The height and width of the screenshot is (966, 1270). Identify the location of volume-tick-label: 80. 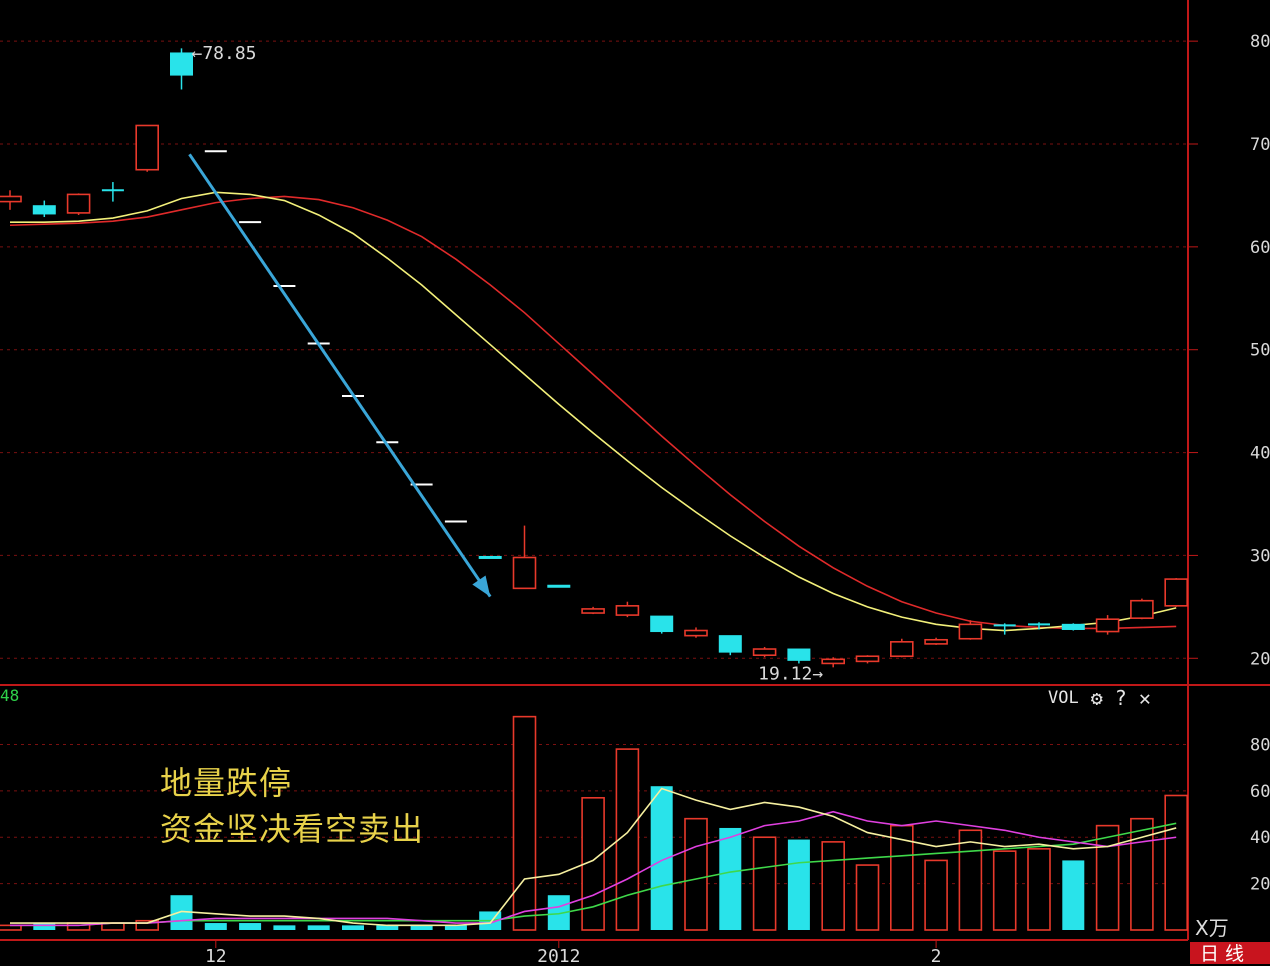
(1260, 745).